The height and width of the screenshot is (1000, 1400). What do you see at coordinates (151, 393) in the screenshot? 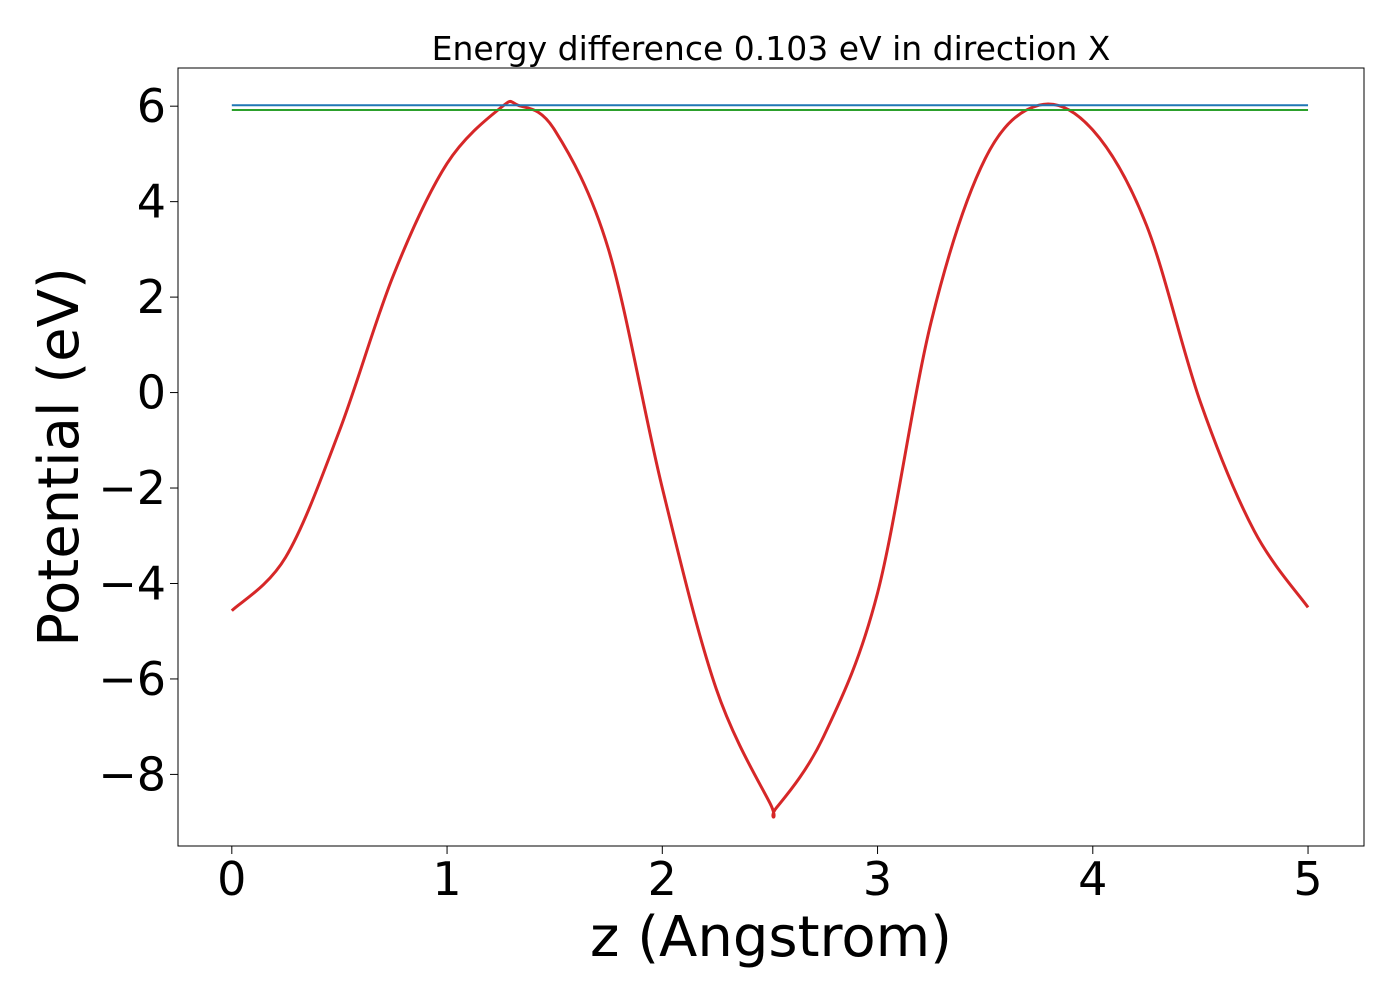
I see `y-tick-label: 0` at bounding box center [151, 393].